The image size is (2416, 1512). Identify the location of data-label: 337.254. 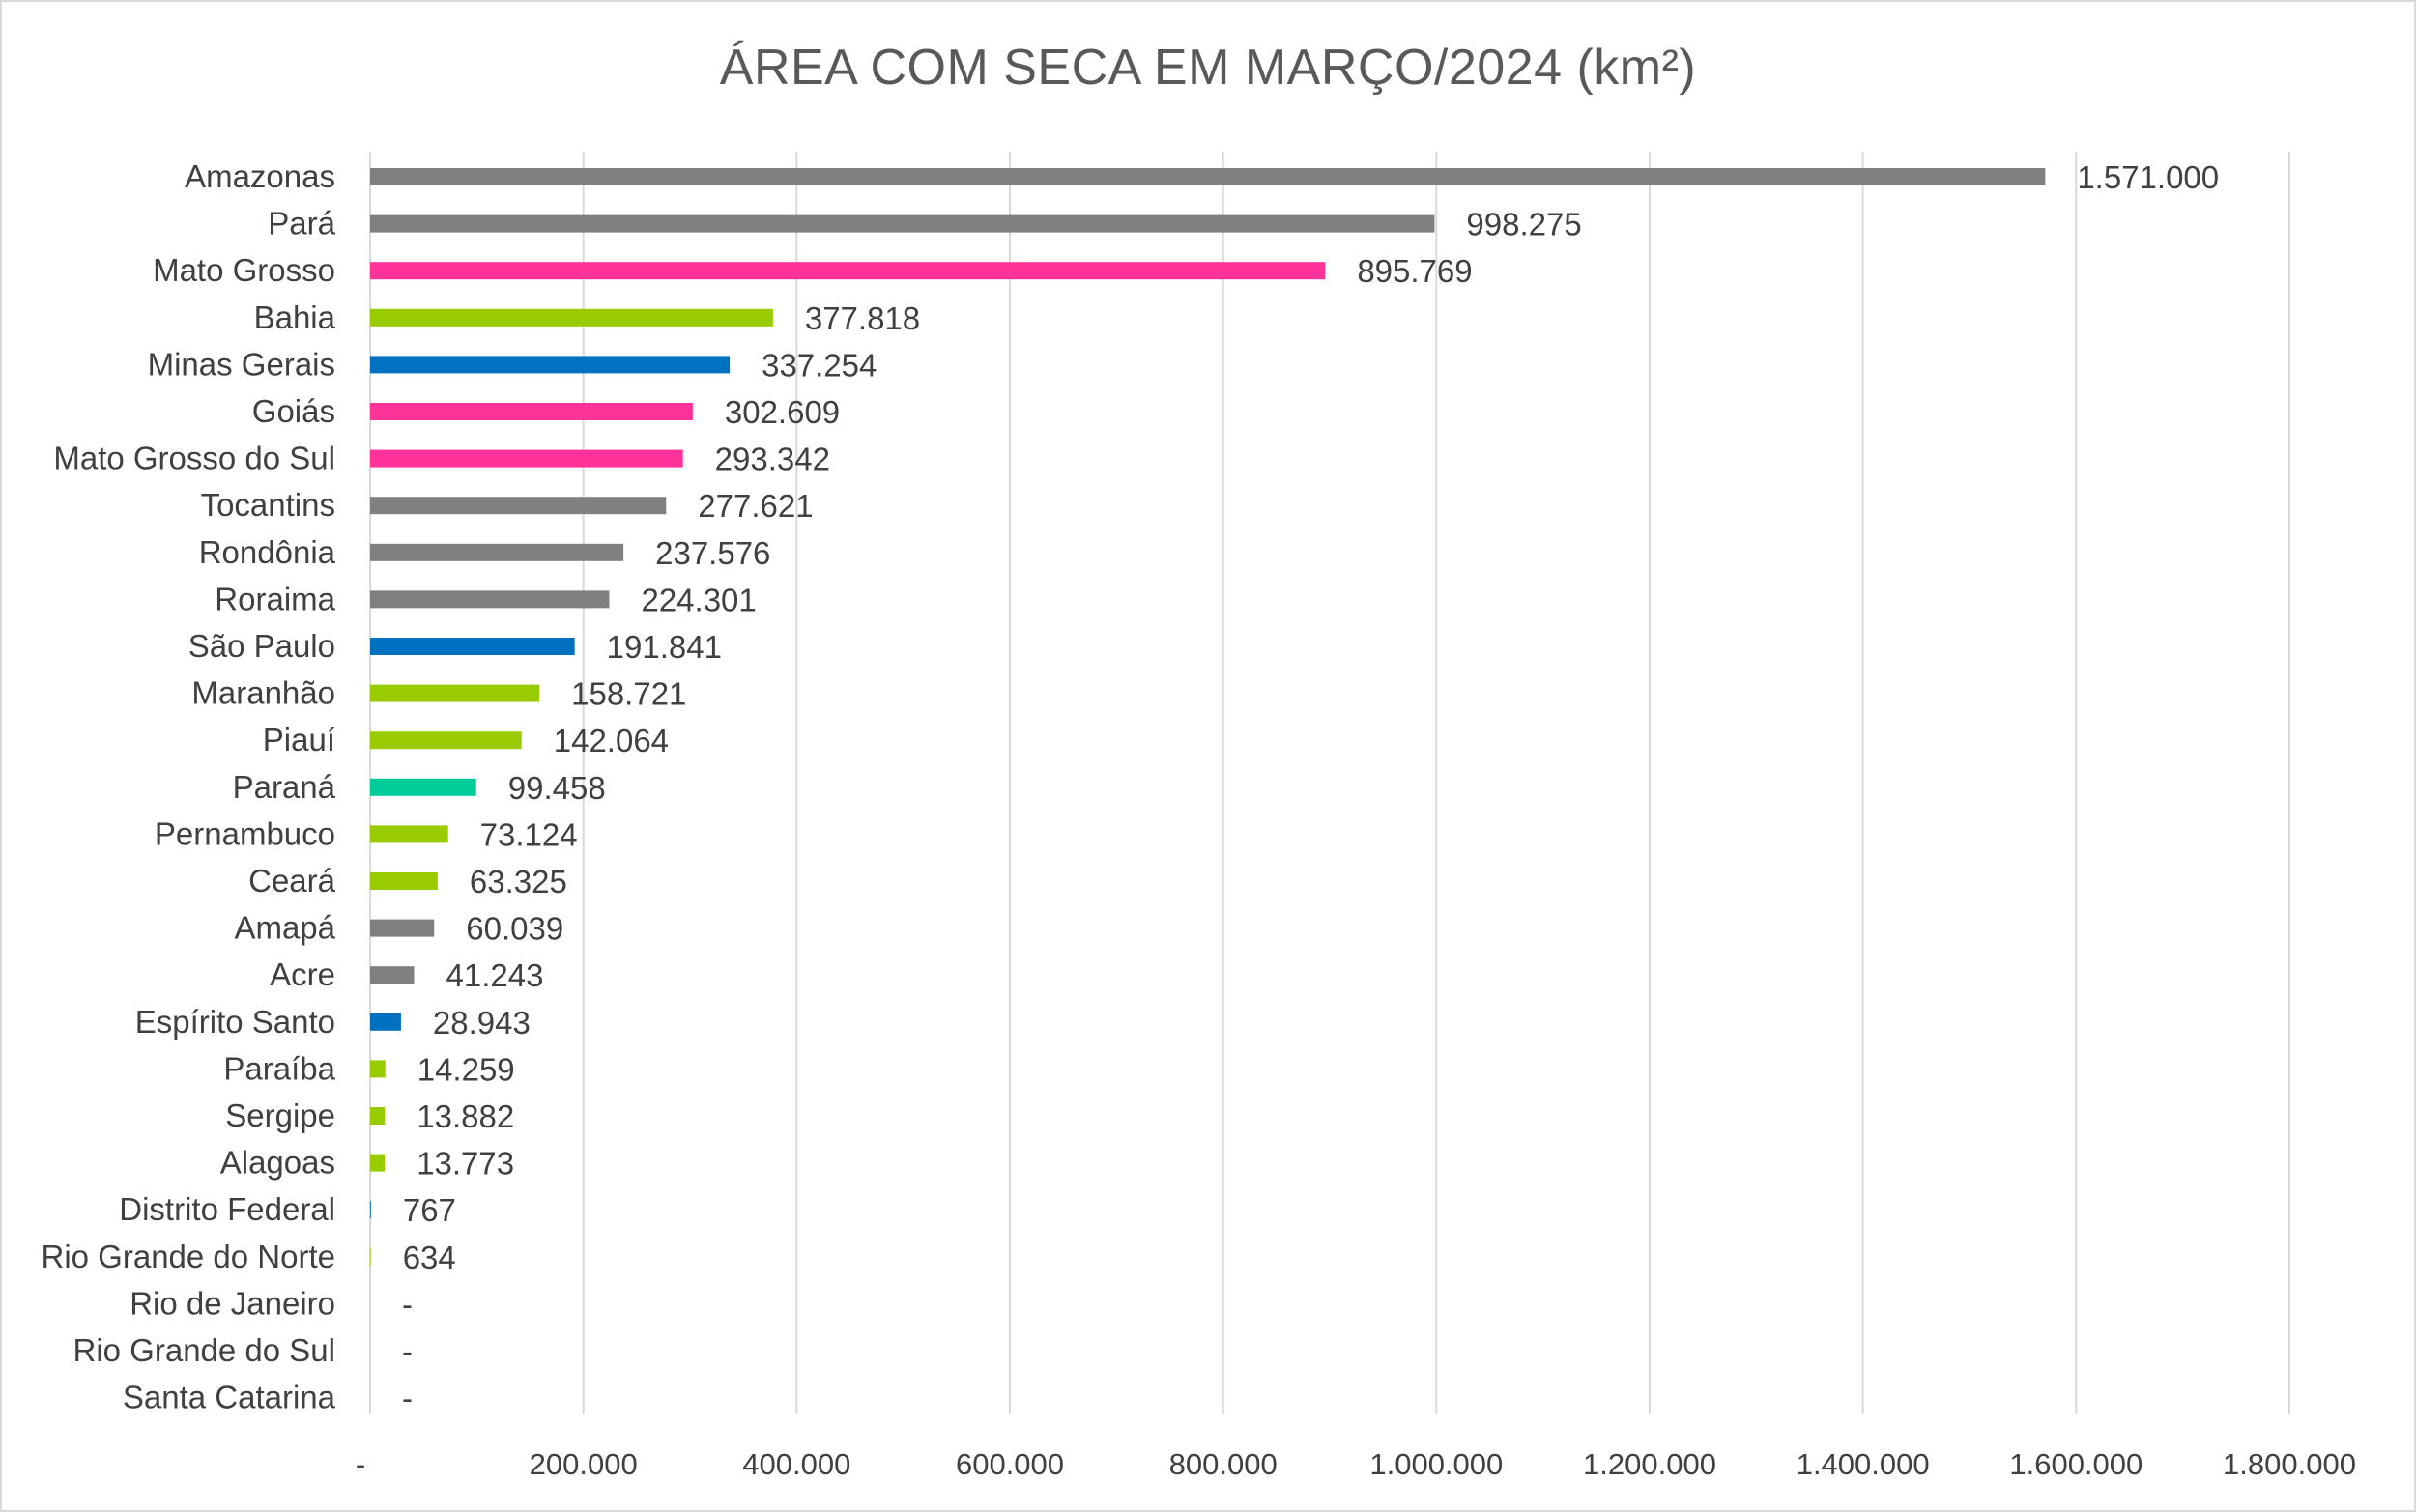
(819, 365).